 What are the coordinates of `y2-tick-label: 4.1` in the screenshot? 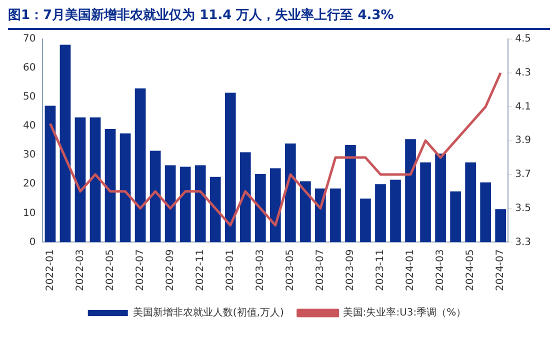 It's located at (523, 106).